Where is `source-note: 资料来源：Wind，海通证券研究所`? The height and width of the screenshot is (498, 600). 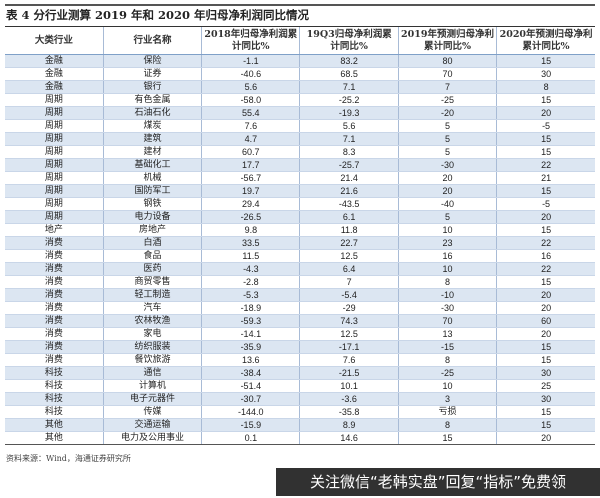 source-note: 资料来源：Wind，海通证券研究所 is located at coordinates (68, 458).